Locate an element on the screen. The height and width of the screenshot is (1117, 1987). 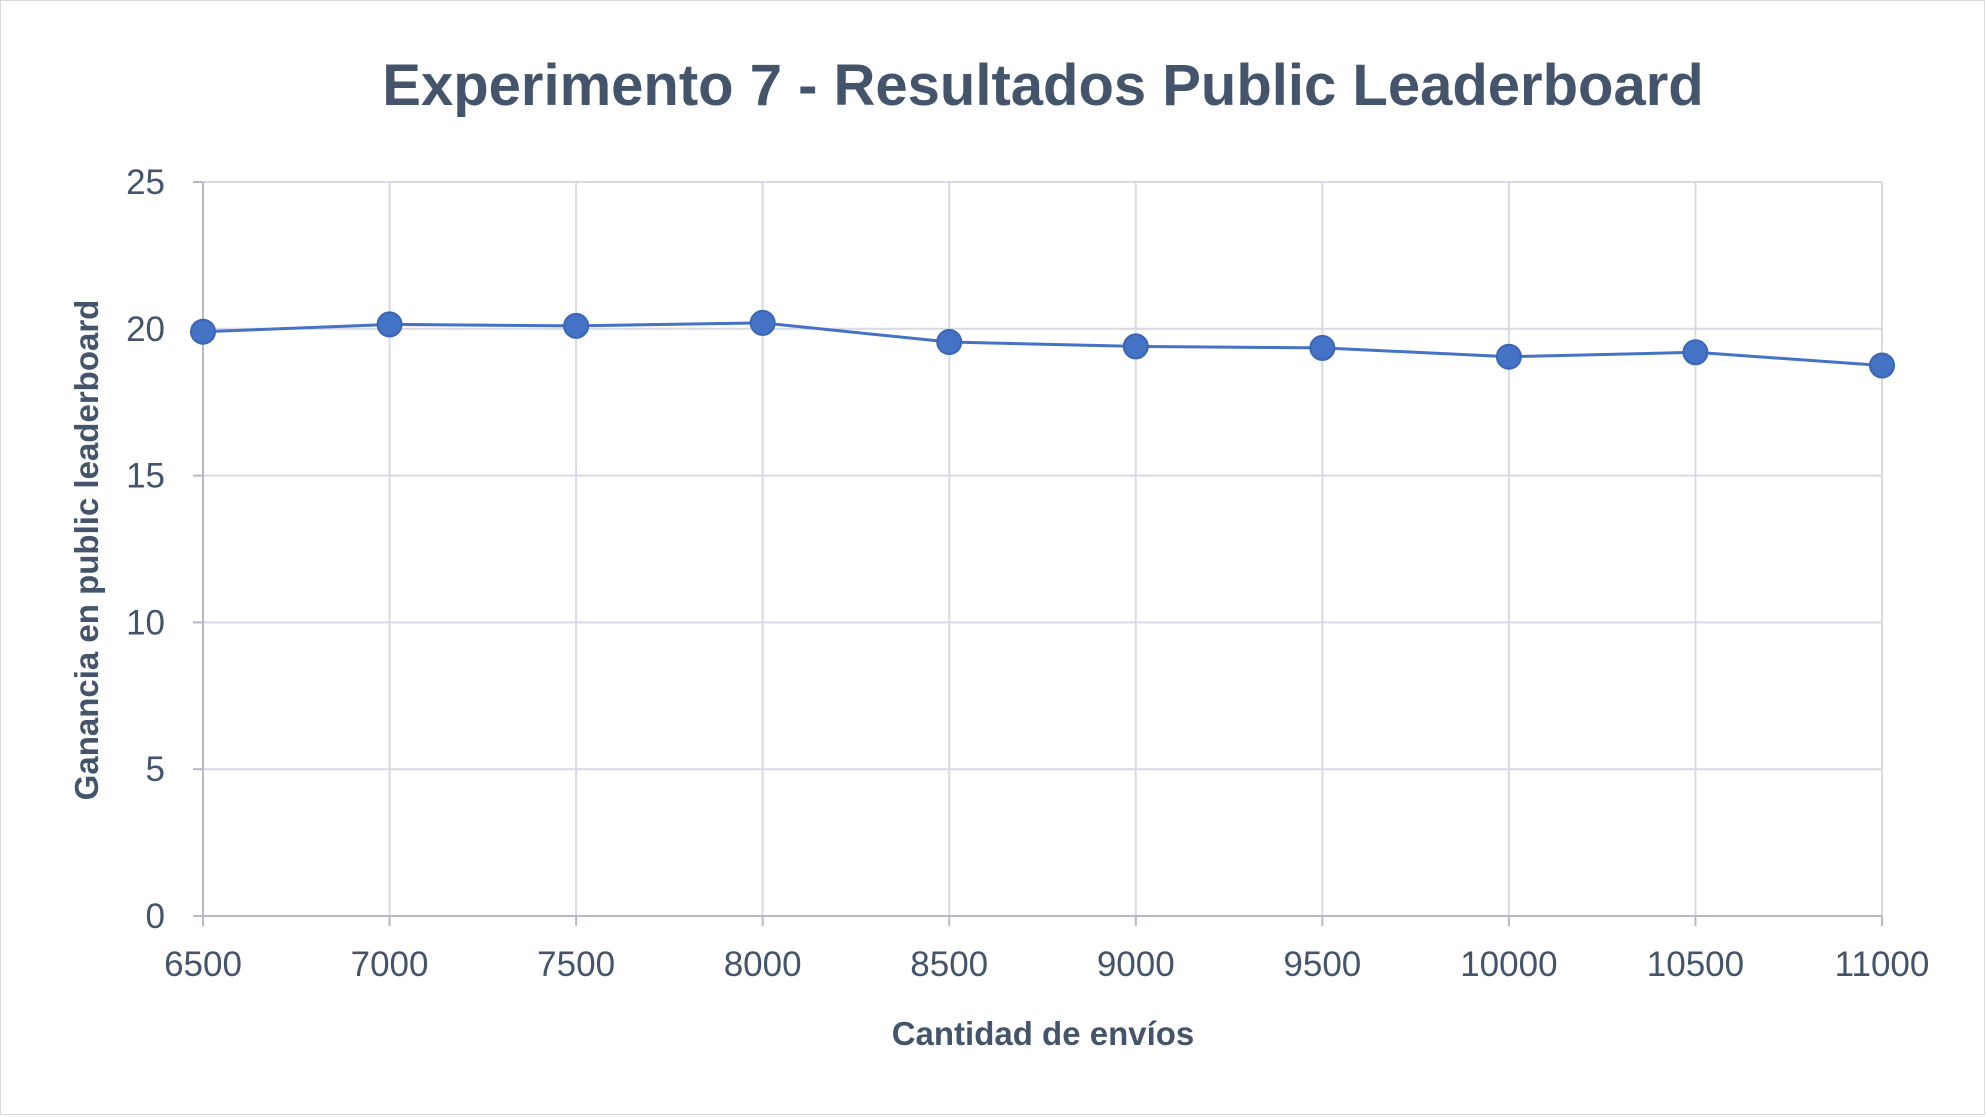
y-tick-label: 25 is located at coordinates (145, 182).